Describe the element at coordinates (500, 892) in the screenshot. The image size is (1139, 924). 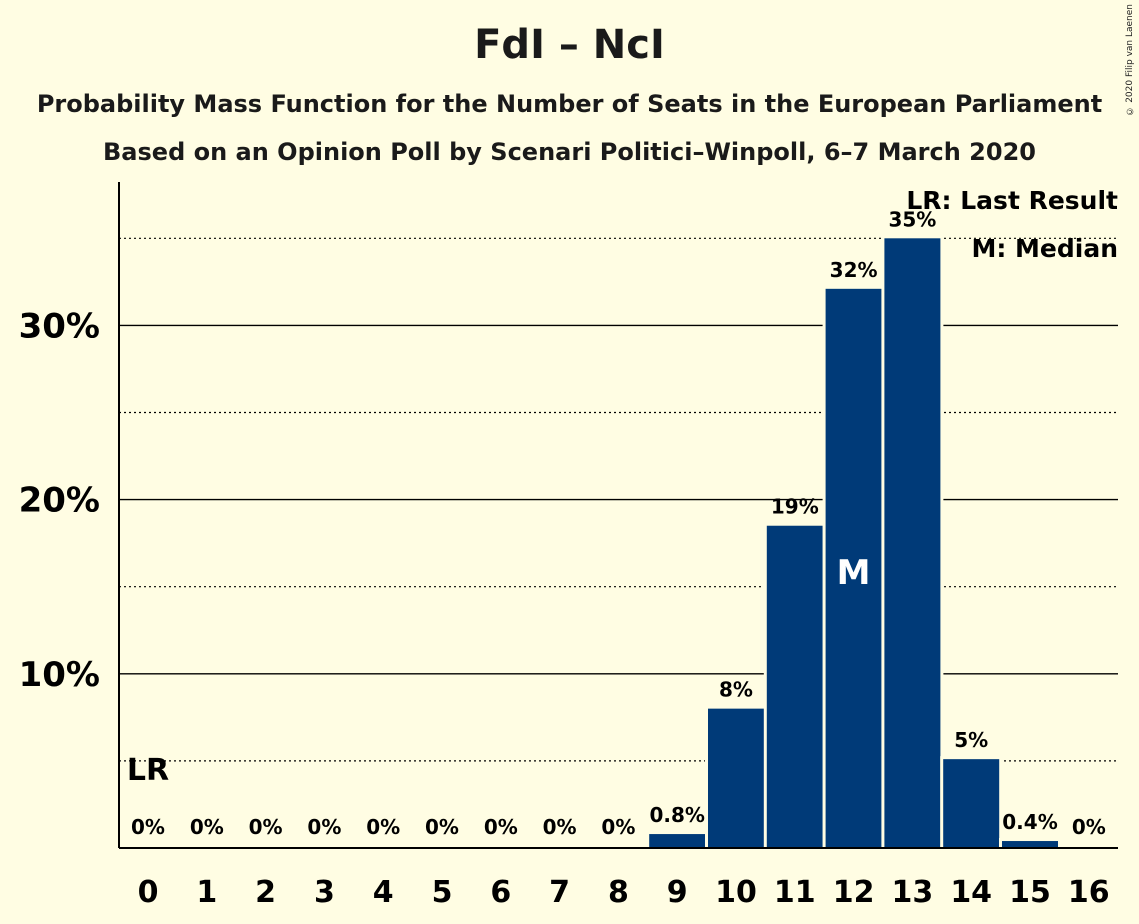
I see `x-tick-label: 6` at that location.